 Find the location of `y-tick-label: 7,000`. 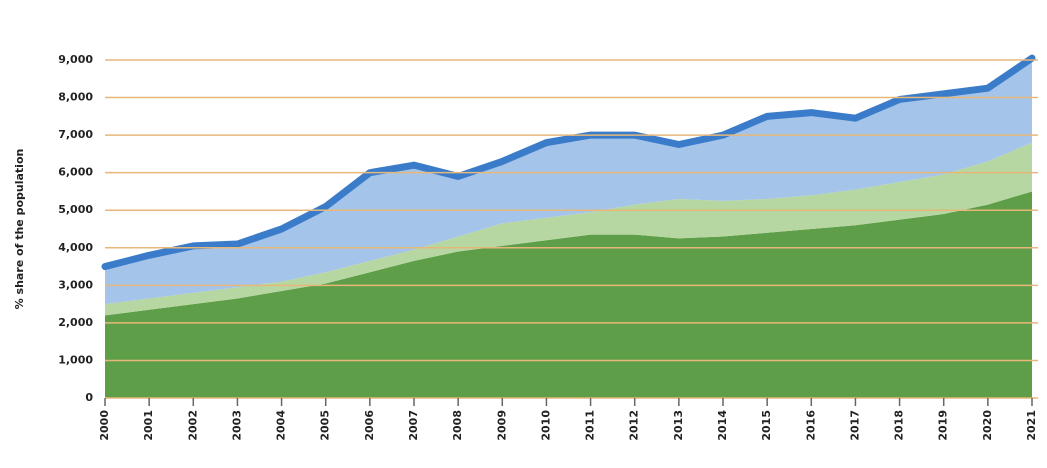

y-tick-label: 7,000 is located at coordinates (75, 134).